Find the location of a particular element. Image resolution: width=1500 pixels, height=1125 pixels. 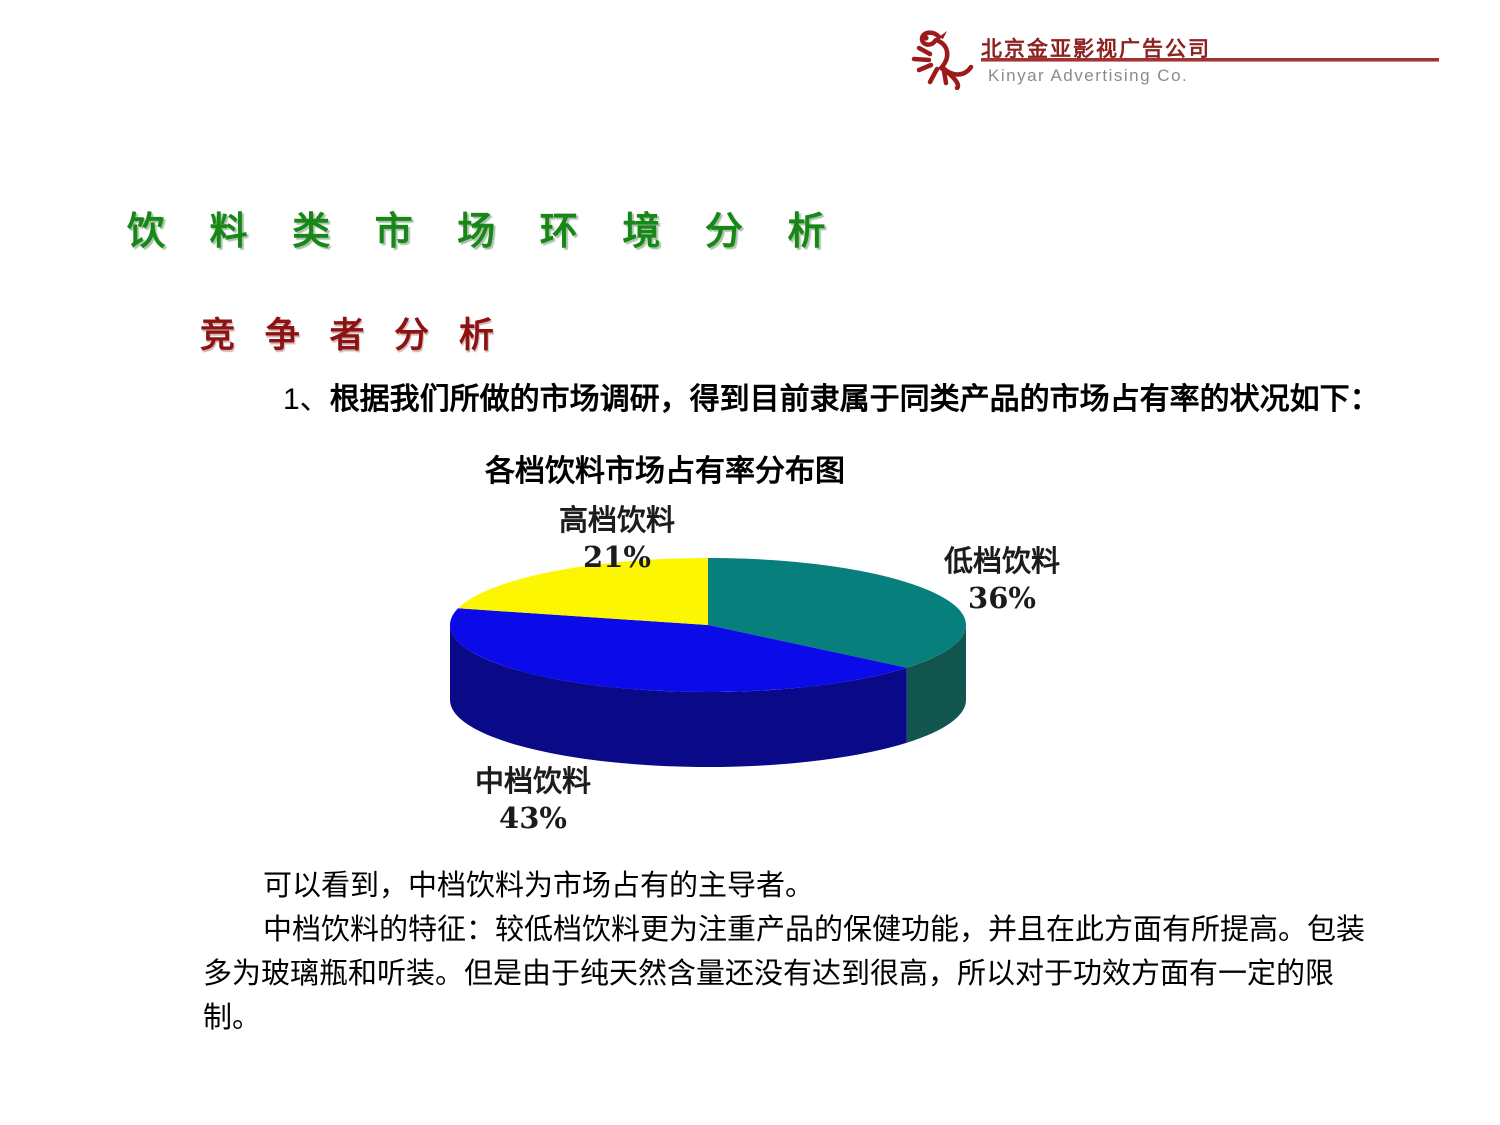

brand-divider is located at coordinates (1210, 60).